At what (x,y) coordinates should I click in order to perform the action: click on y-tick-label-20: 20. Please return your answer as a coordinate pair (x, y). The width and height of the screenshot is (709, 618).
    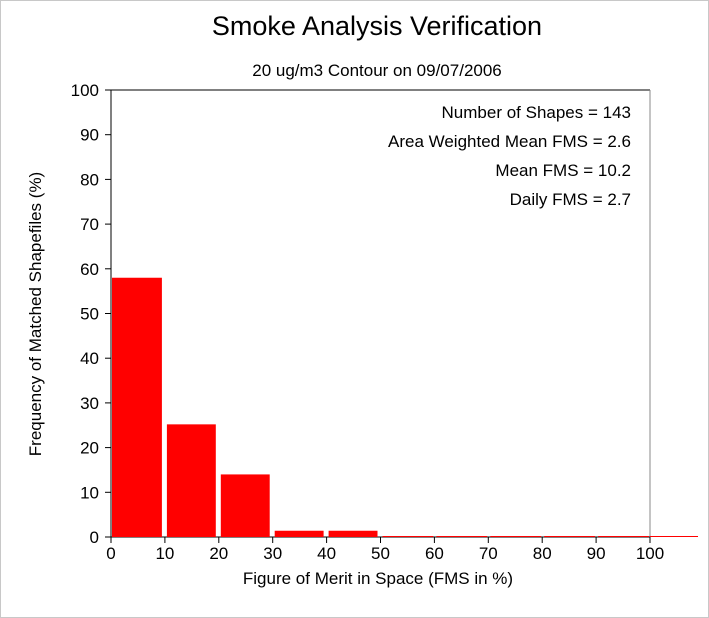
    Looking at the image, I should click on (89, 448).